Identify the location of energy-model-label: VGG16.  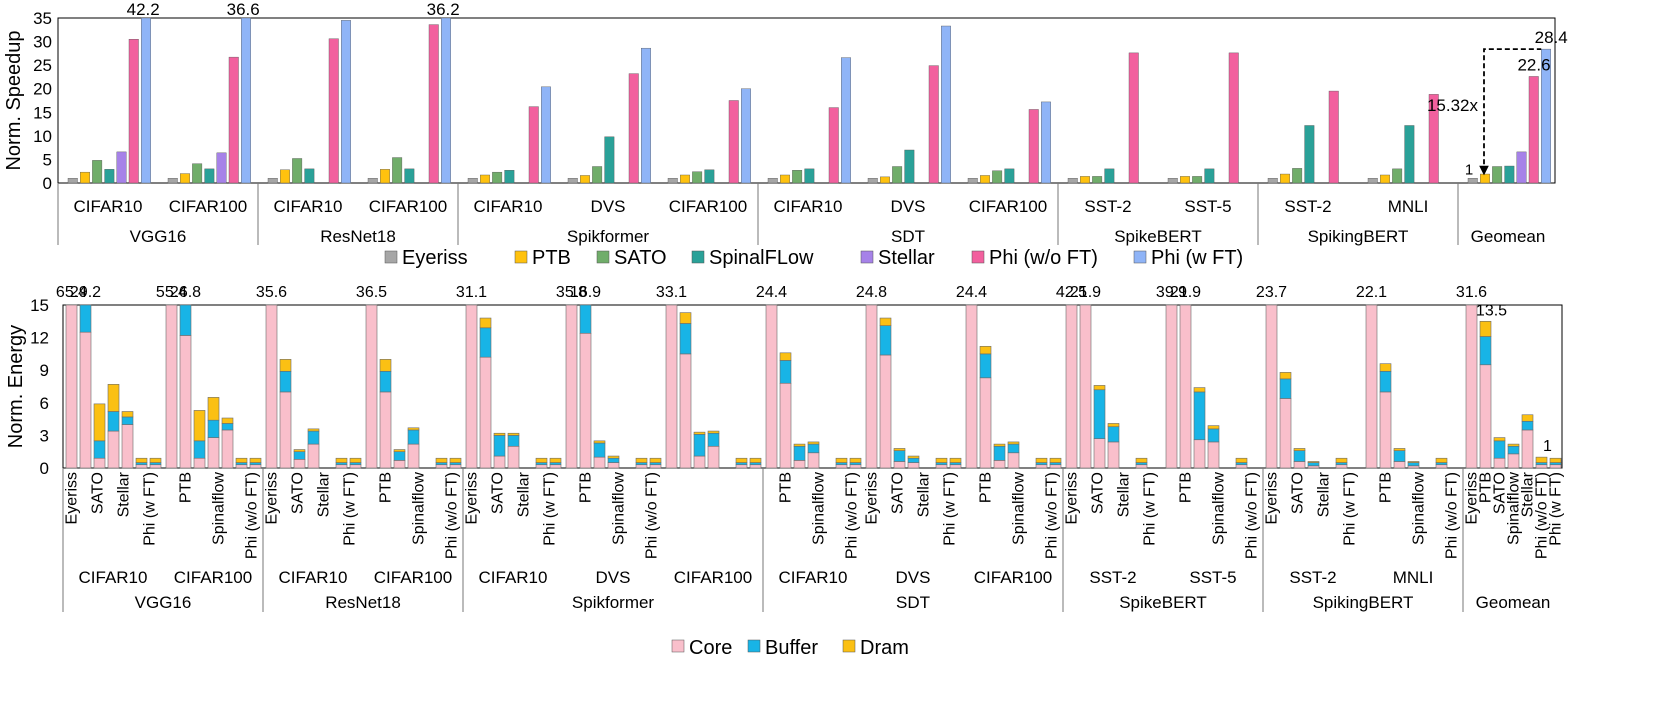
(163, 602).